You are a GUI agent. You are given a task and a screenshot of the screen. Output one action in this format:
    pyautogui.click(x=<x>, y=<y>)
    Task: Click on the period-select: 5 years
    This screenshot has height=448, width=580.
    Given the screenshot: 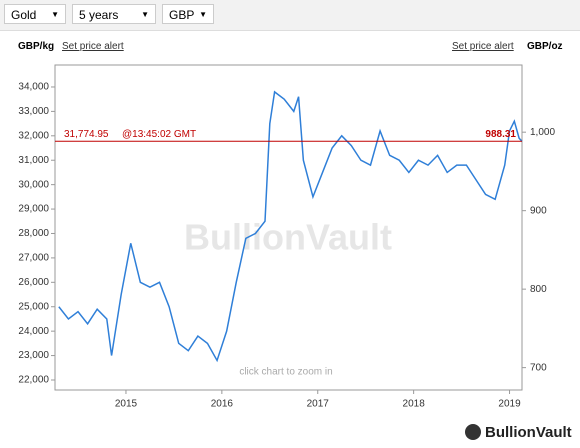 What is the action you would take?
    pyautogui.click(x=114, y=14)
    